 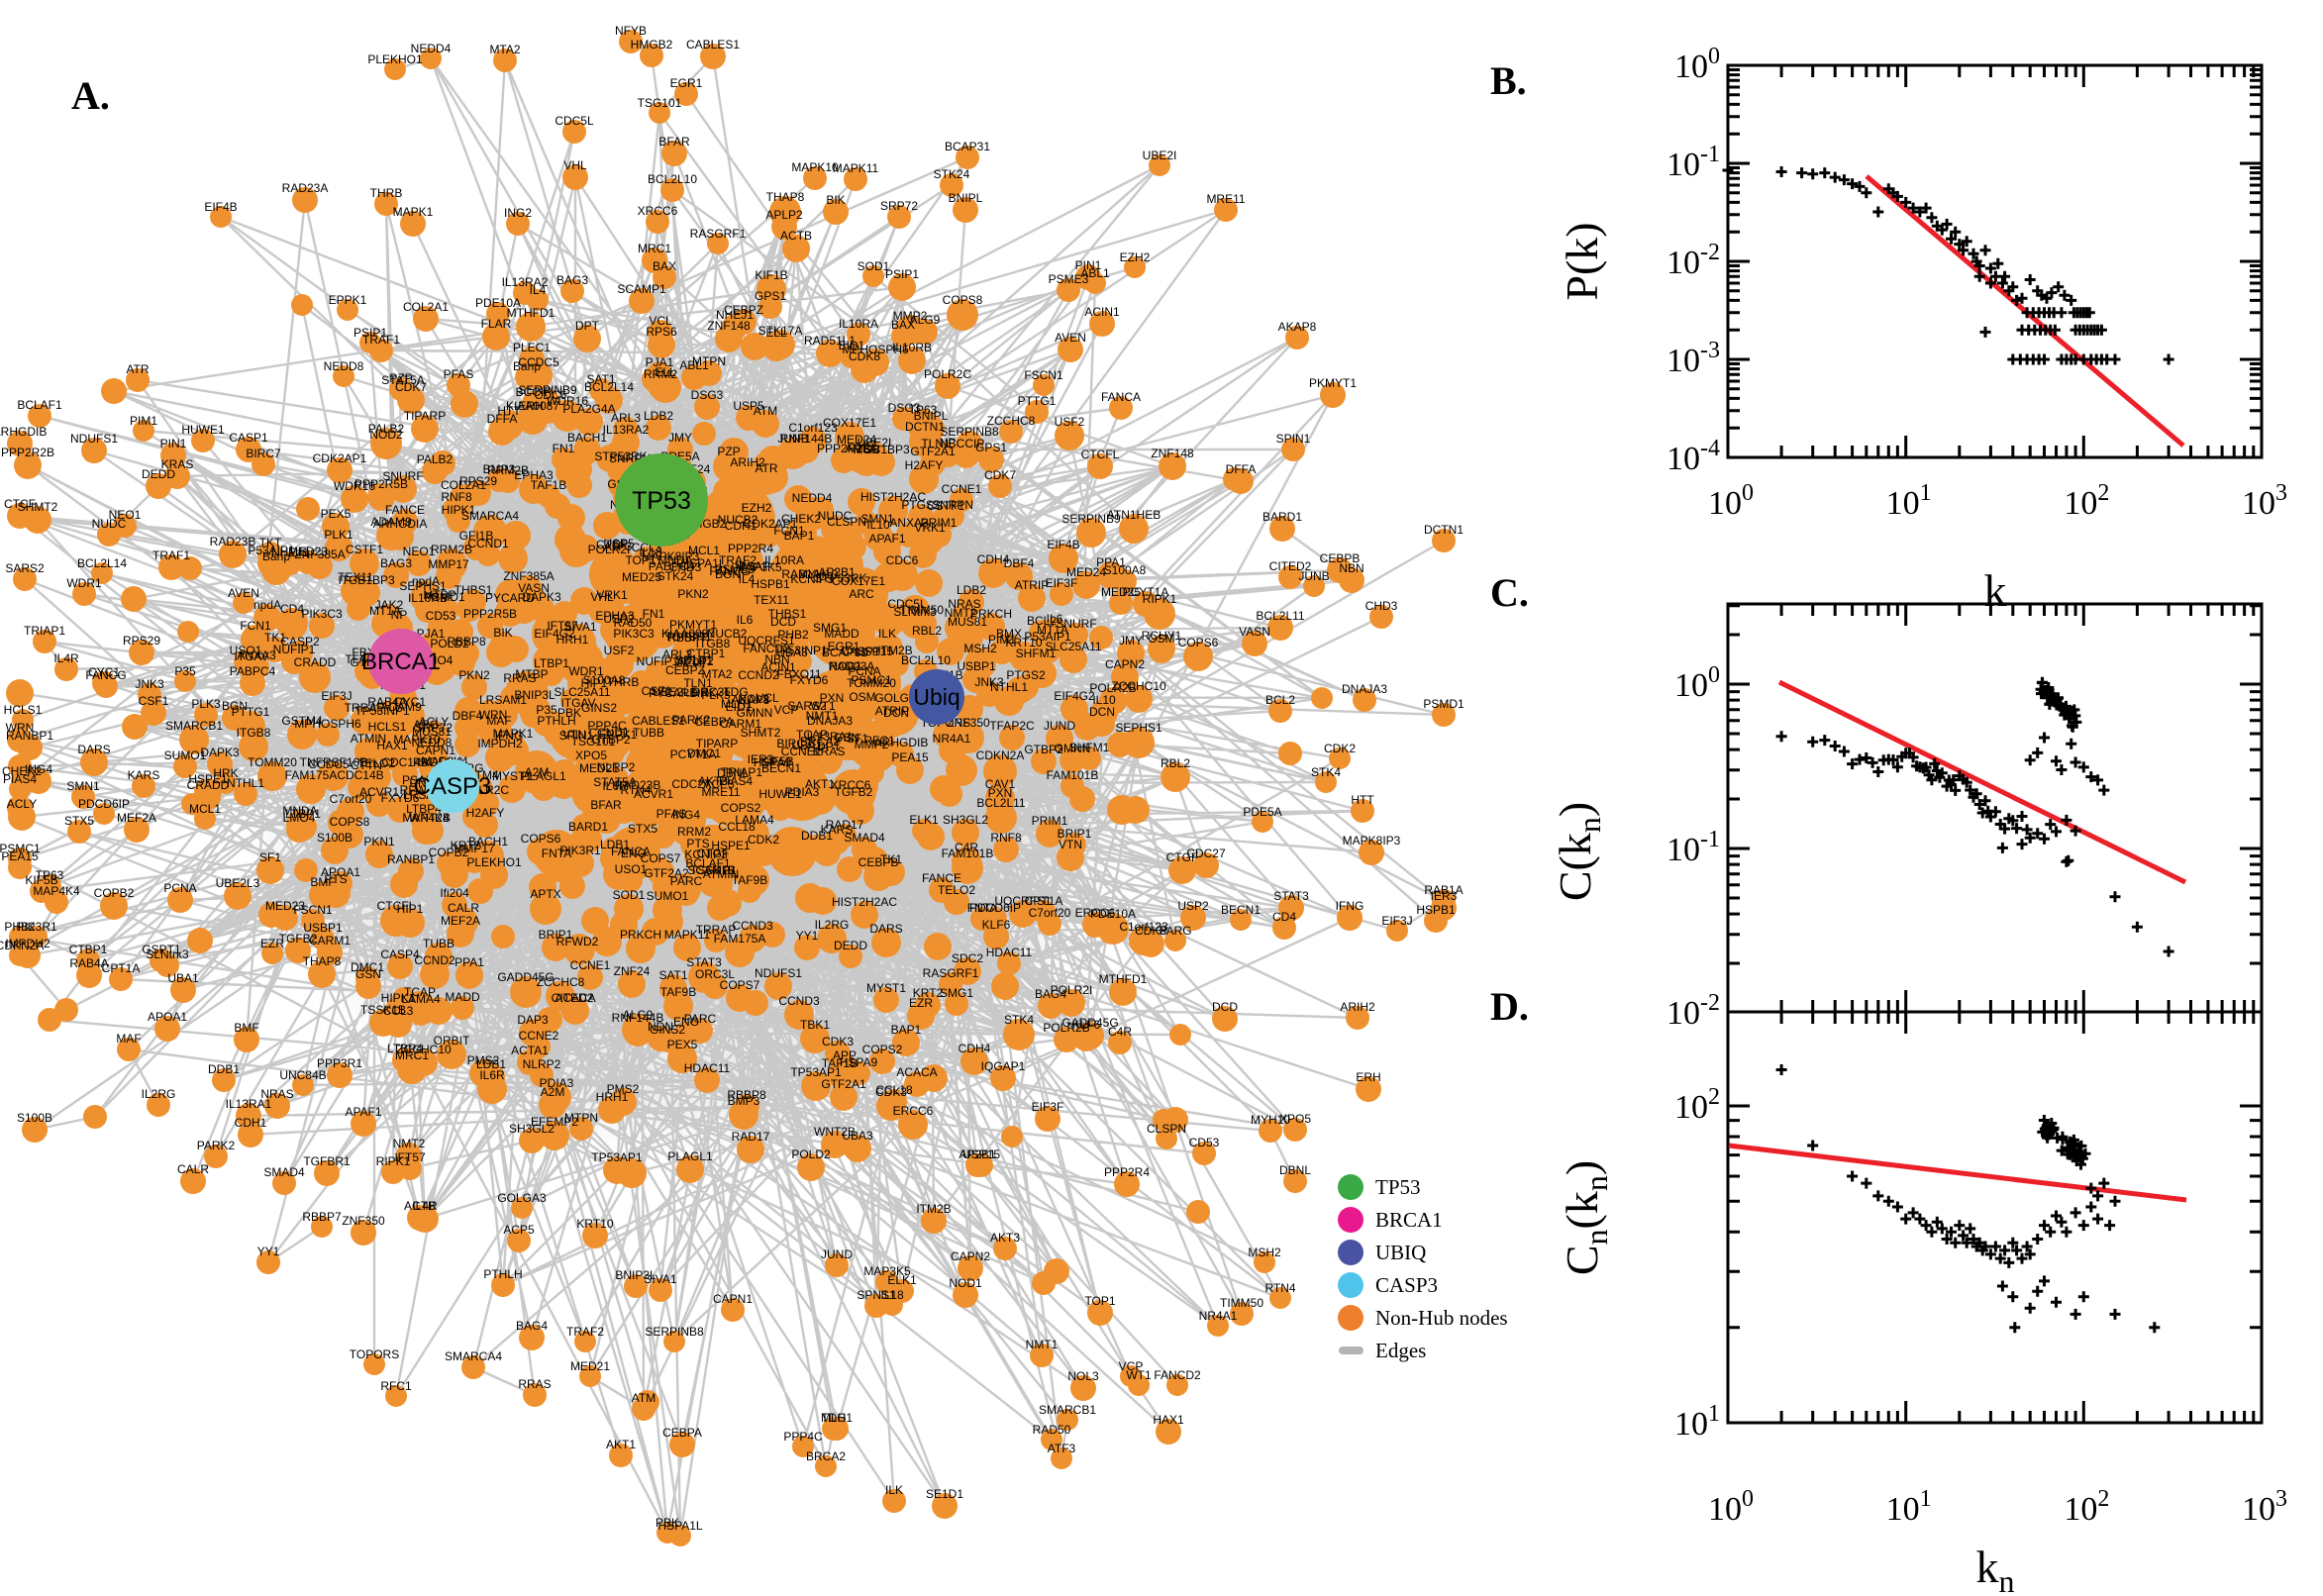 I want to click on svg-text: PPA1, so click(x=1111, y=562).